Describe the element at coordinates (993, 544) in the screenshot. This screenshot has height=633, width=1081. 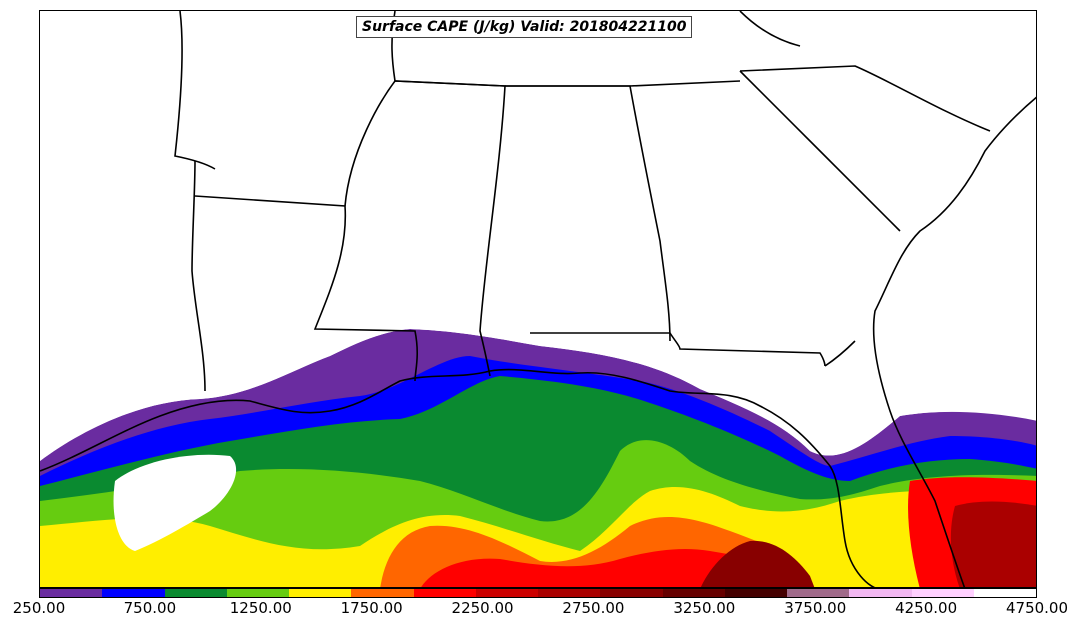
I see `cape-band-dark-east` at that location.